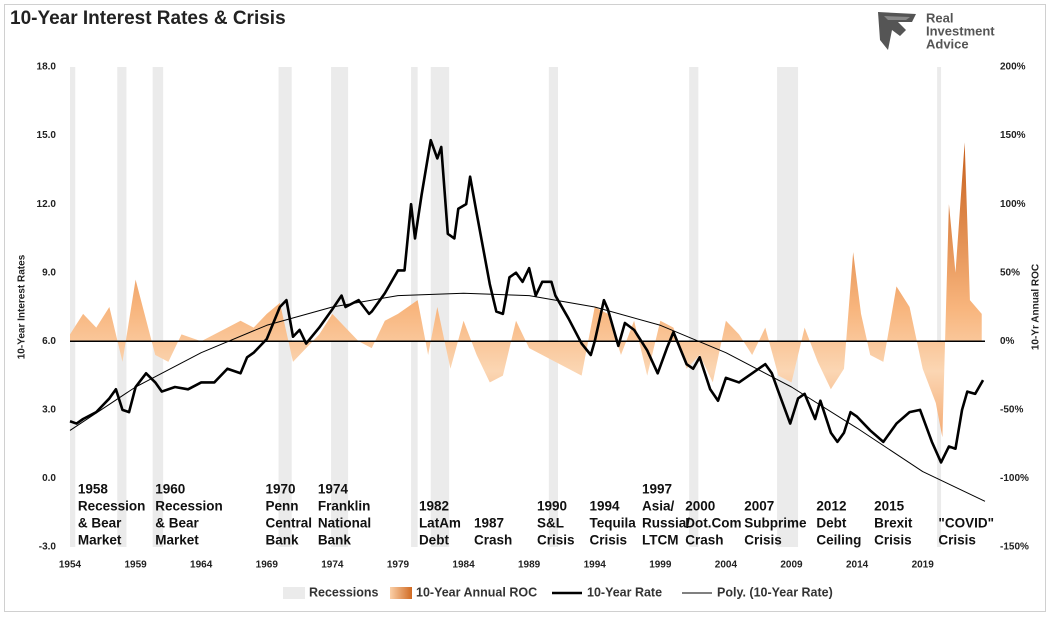 The image size is (1051, 617). I want to click on annotation: LTCM, so click(660, 540).